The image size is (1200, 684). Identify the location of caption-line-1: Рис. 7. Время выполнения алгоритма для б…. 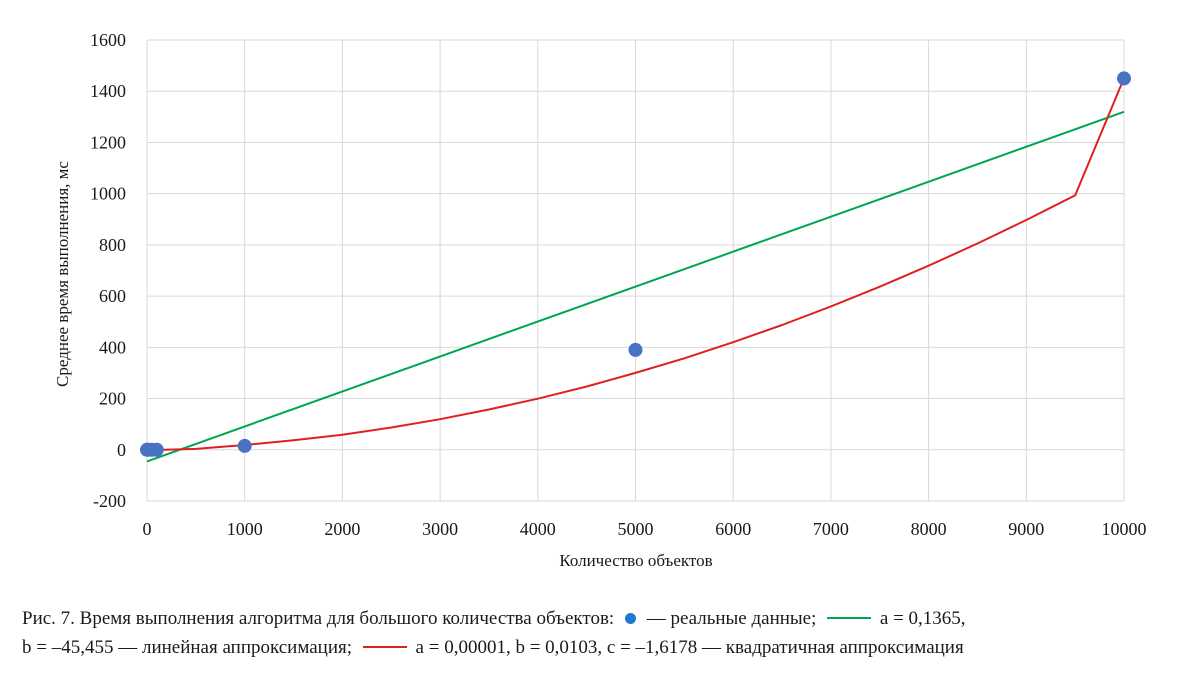
(607, 618).